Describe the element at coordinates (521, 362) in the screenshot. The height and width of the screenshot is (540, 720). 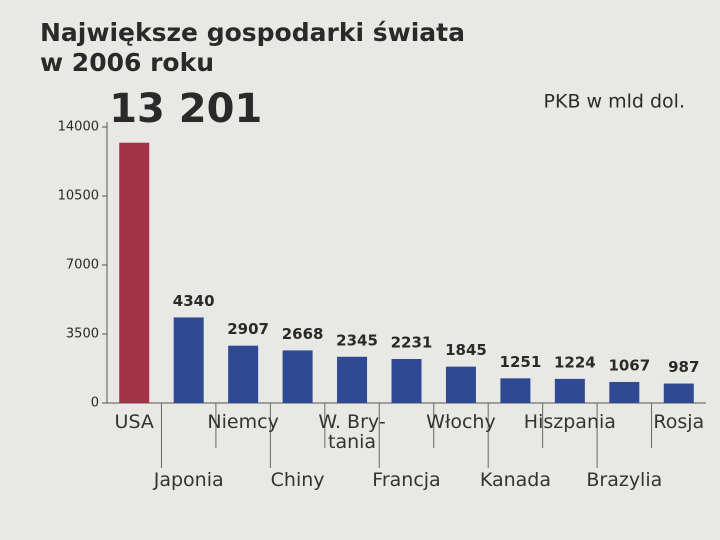
I see `value-label: 1251` at that location.